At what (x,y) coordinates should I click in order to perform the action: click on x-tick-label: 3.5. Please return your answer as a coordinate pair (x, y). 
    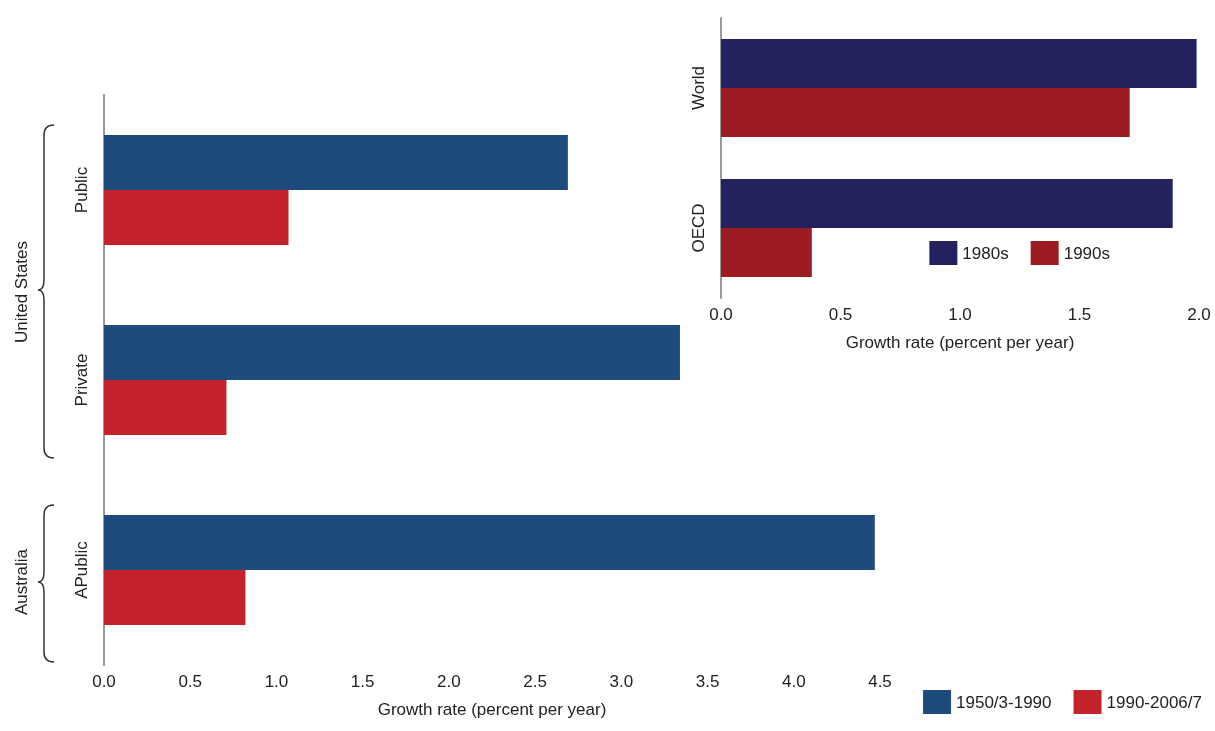
    Looking at the image, I should click on (707, 681).